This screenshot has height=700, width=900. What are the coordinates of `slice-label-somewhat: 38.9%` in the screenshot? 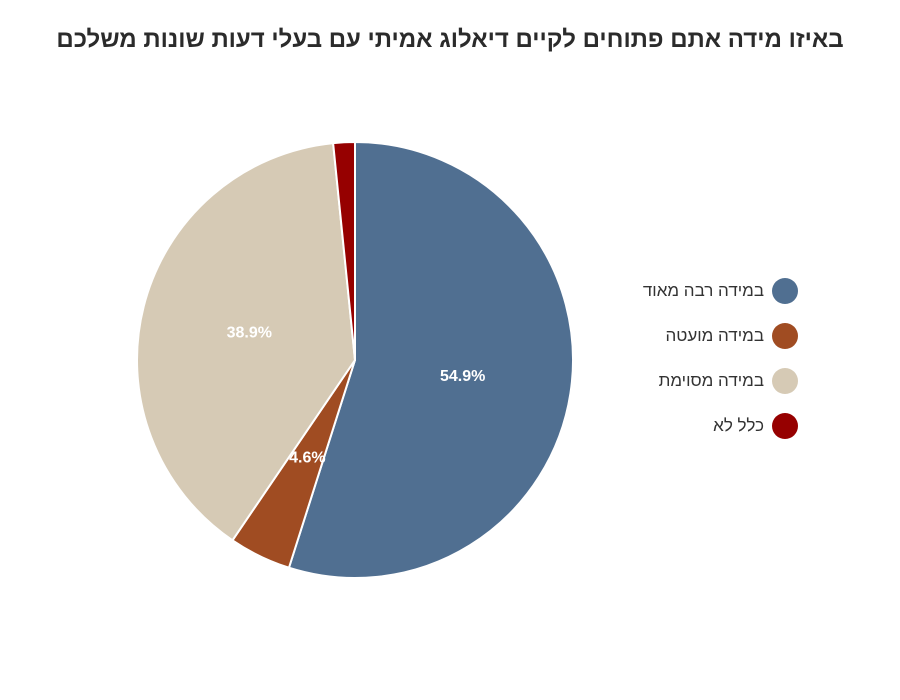 It's located at (249, 333).